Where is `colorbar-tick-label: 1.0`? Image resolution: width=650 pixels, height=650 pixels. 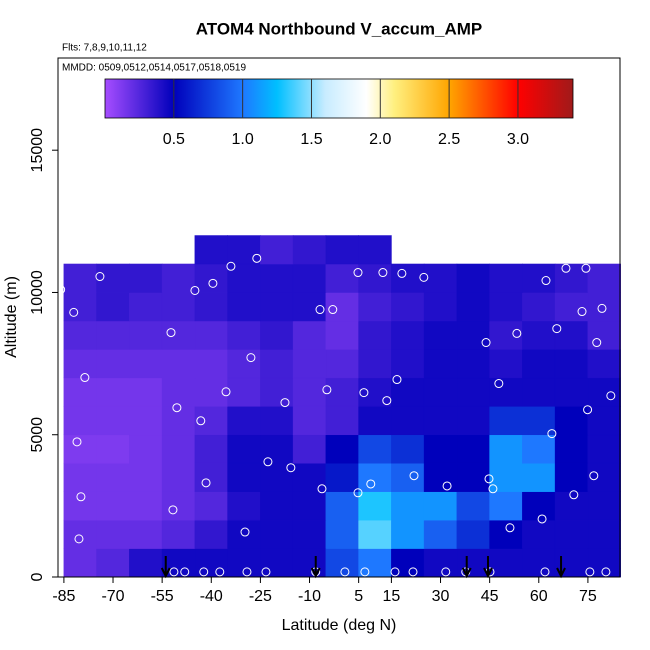 colorbar-tick-label: 1.0 is located at coordinates (243, 139).